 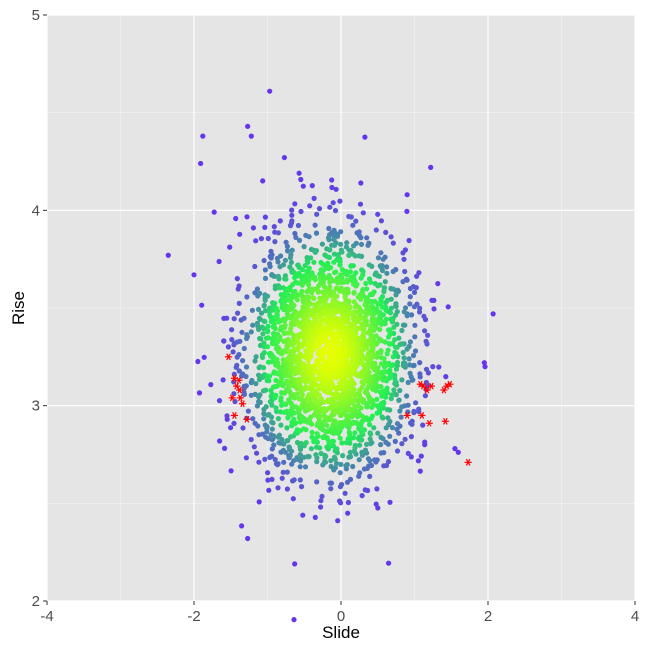 What do you see at coordinates (46, 616) in the screenshot?
I see `x-tick-label: -4` at bounding box center [46, 616].